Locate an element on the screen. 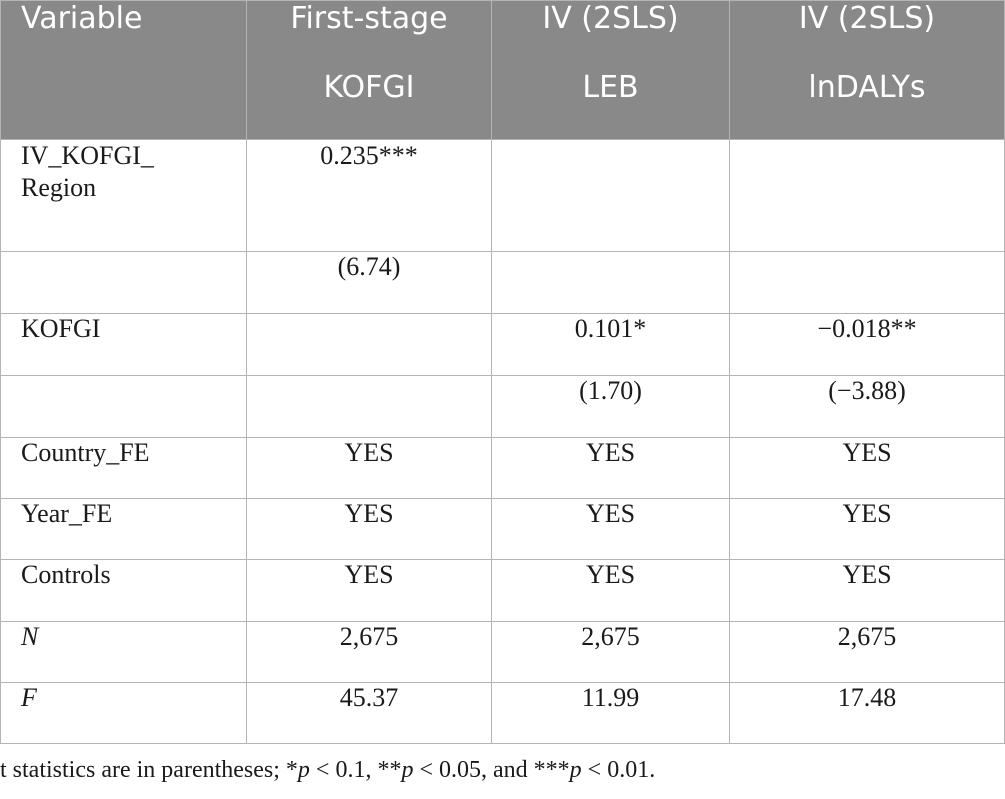 The image size is (1005, 799). table-row: (6.74) is located at coordinates (502, 282).